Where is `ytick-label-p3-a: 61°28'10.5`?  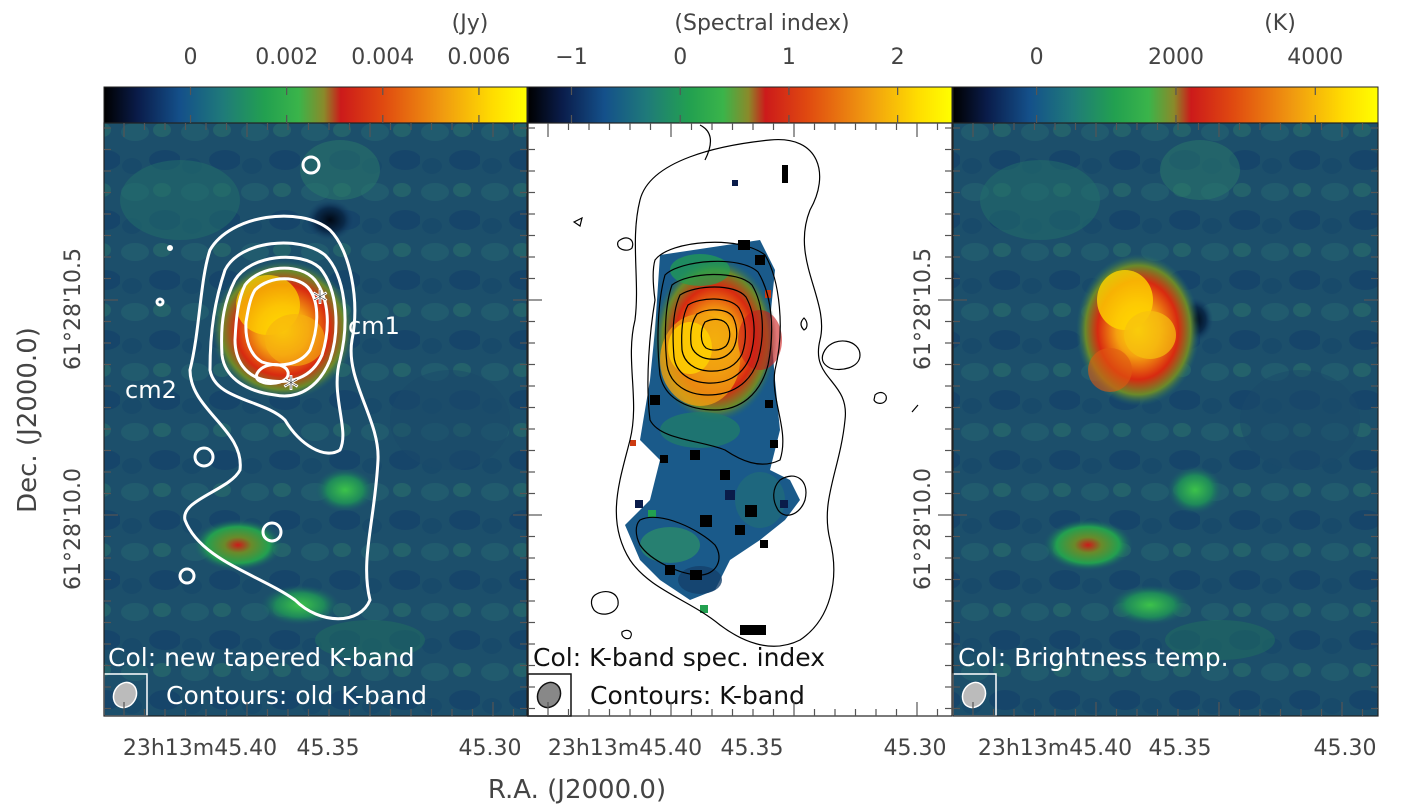
ytick-label-p3-a: 61°28'10.5 is located at coordinates (923, 309).